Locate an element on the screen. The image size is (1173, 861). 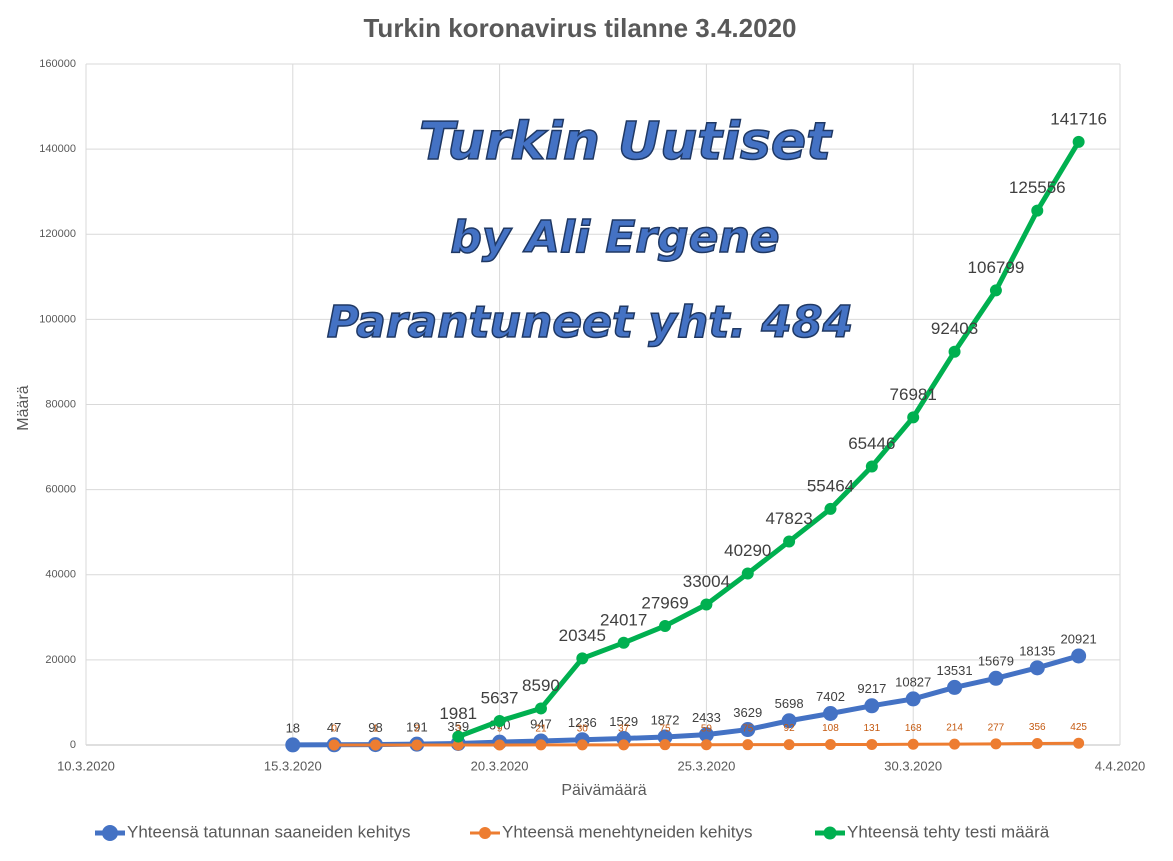
data-label: 1872 is located at coordinates (665, 719).